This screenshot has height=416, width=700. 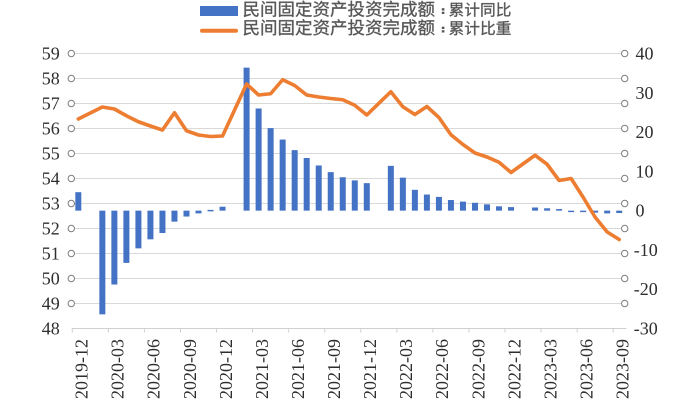 I want to click on svg-text: 40, so click(x=645, y=54).